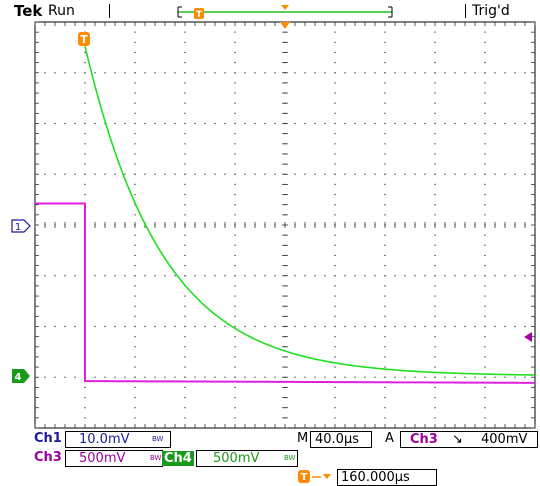  What do you see at coordinates (199, 15) in the screenshot?
I see `record-trigger-marker: T` at bounding box center [199, 15].